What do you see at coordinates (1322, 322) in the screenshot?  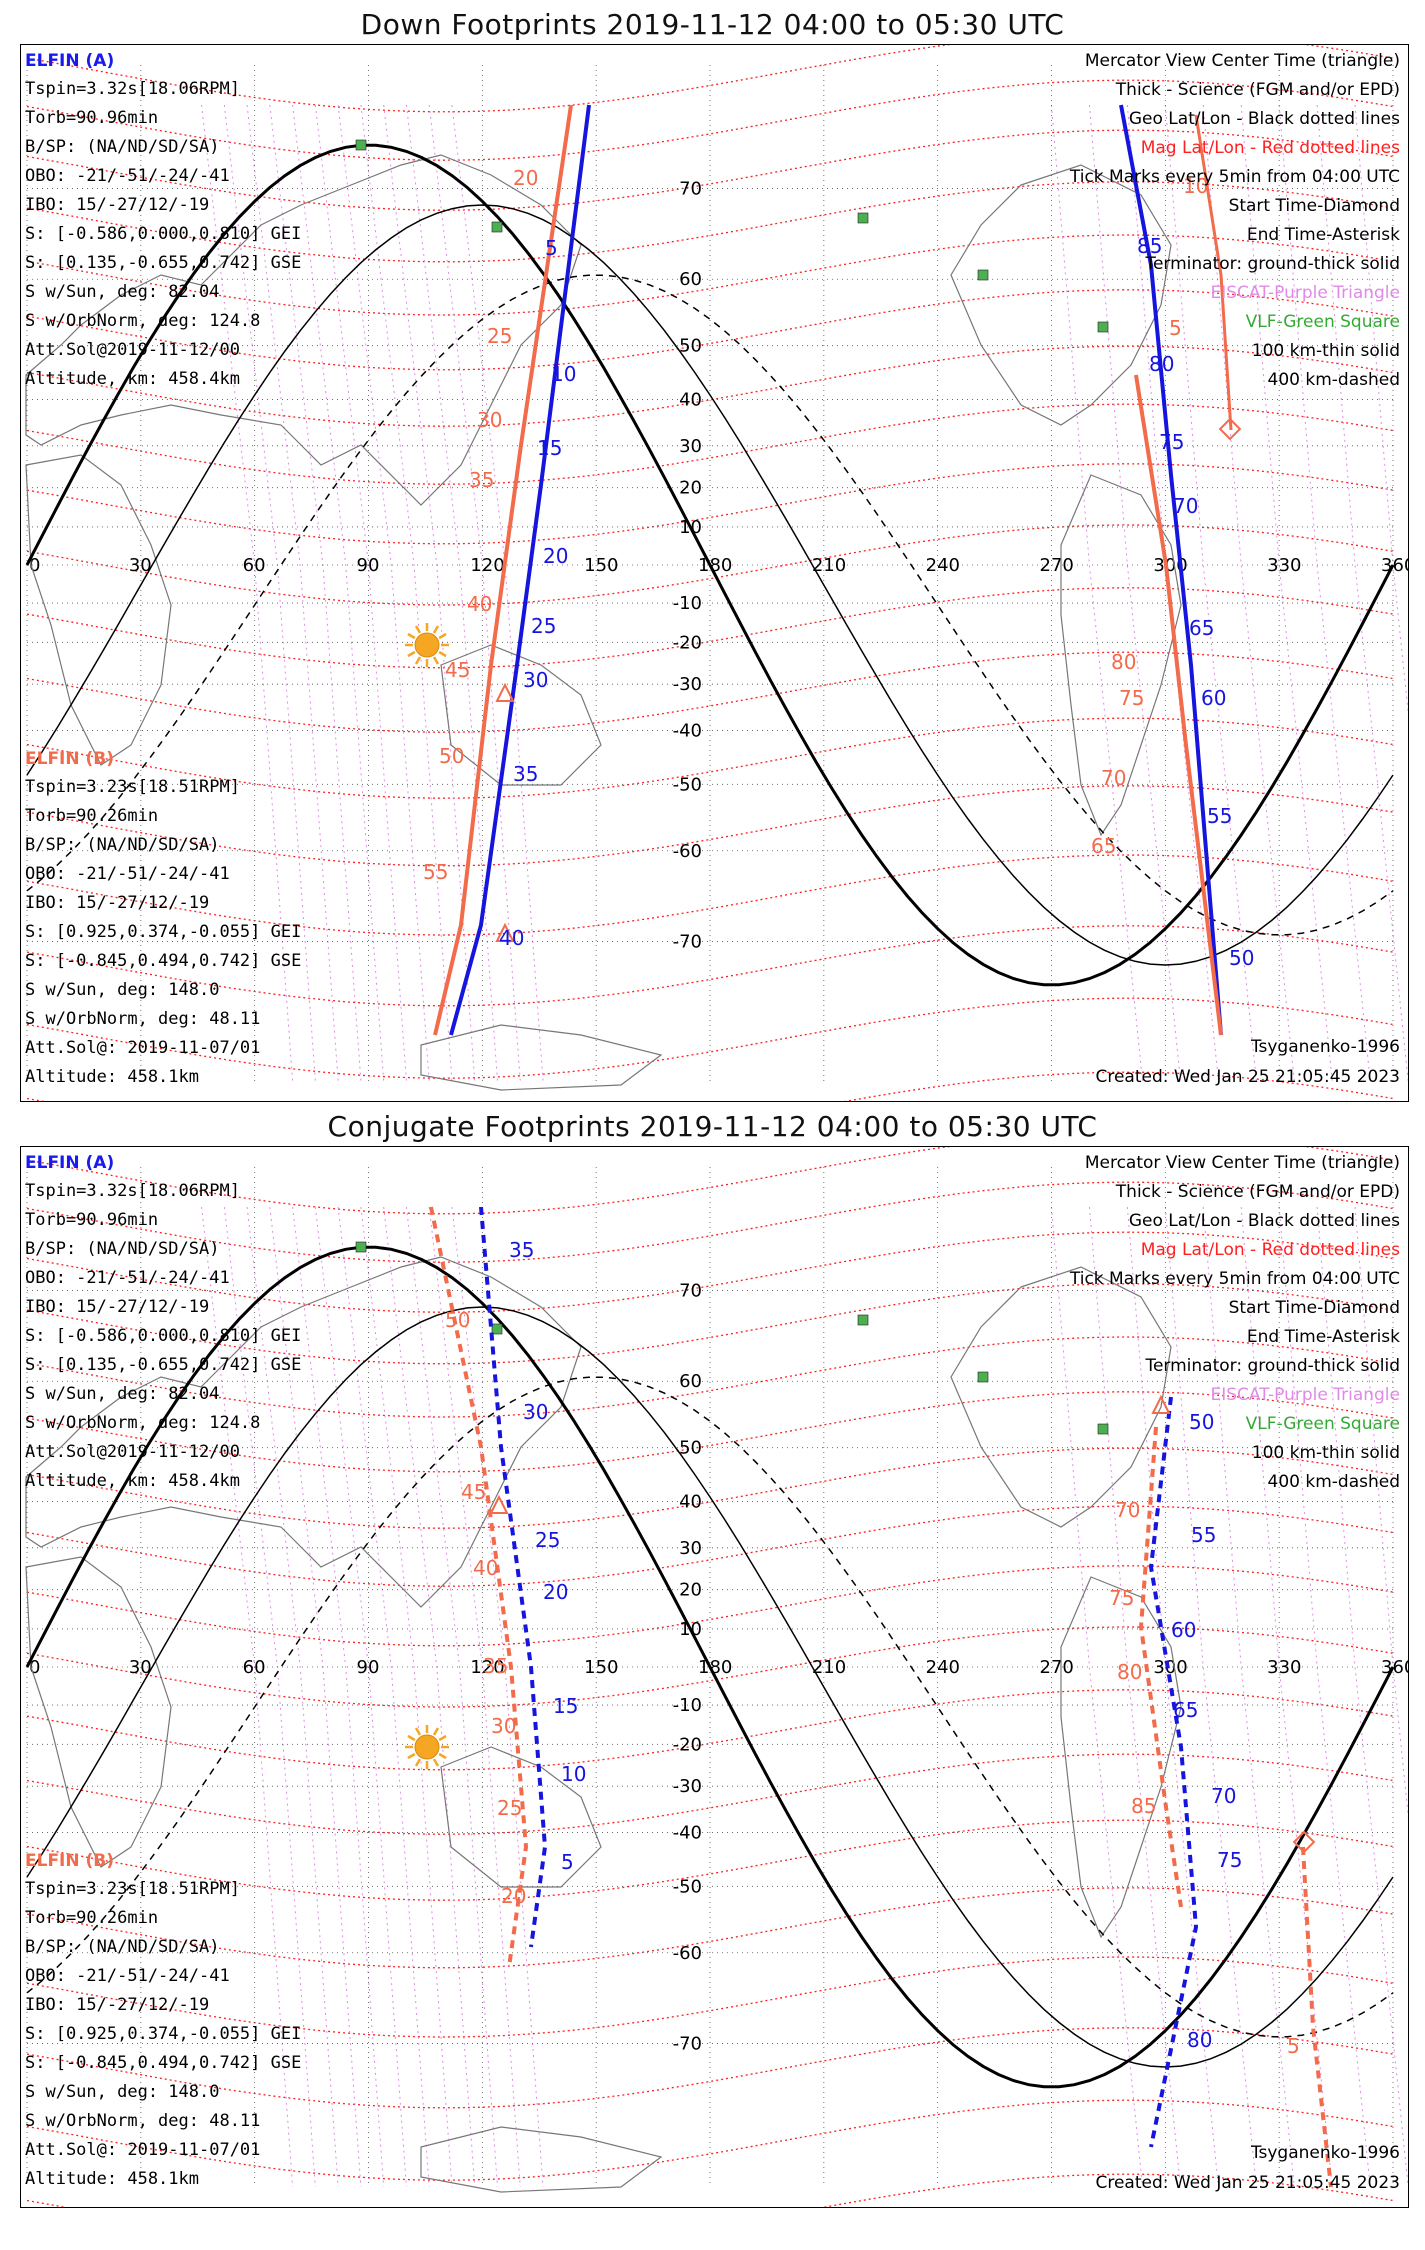 I see `legend-line: VLF-Green Square` at bounding box center [1322, 322].